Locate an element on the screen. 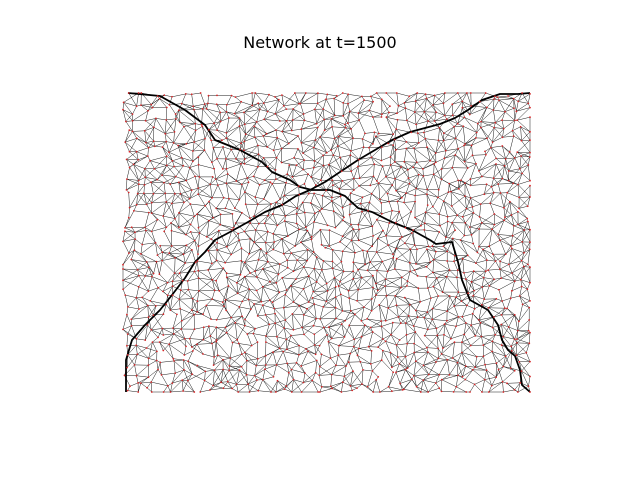 This screenshot has width=640, height=480. figure-title: Network at t=1500 is located at coordinates (320, 42).